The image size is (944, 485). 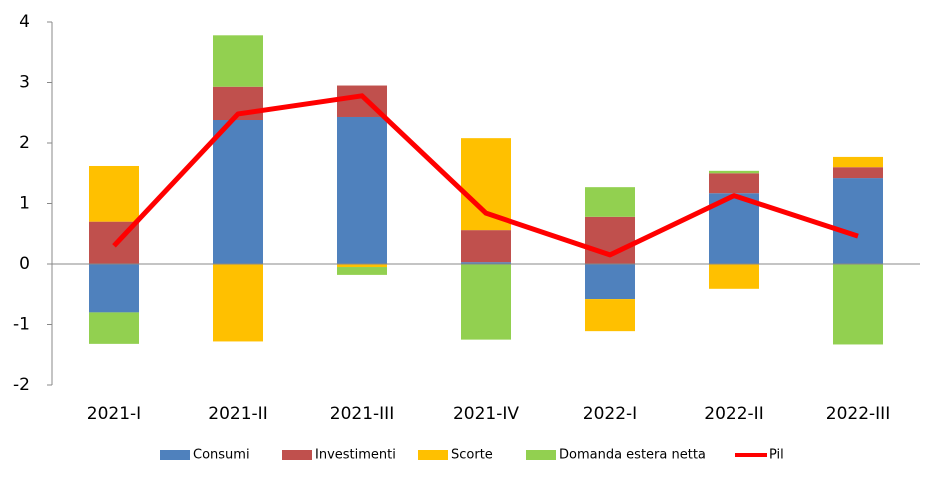 I want to click on y-tick-label: 0, so click(x=24, y=264).